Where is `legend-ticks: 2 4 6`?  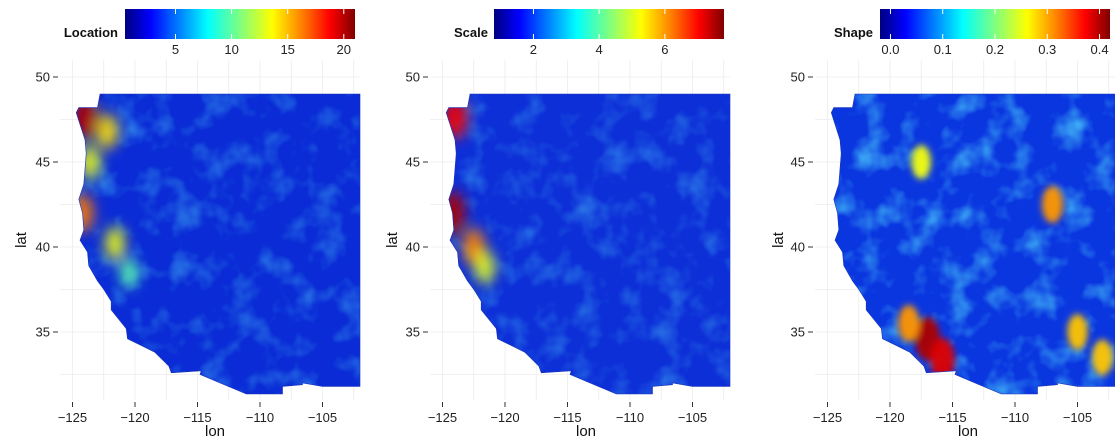
legend-ticks: 2 4 6 is located at coordinates (599, 33).